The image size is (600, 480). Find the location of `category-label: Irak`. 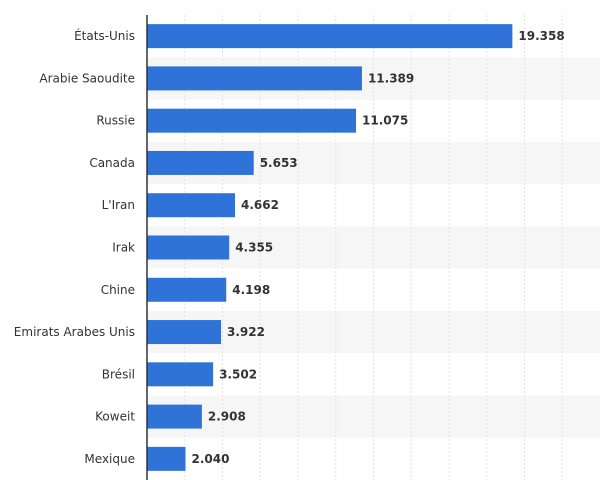

category-label: Irak is located at coordinates (123, 248).